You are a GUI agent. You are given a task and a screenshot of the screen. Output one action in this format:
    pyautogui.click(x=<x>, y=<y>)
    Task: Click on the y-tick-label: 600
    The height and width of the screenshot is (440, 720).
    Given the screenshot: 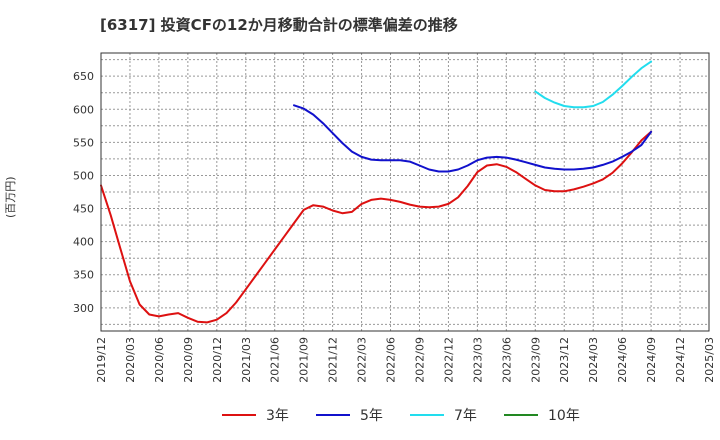 What is the action you would take?
    pyautogui.click(x=83, y=109)
    